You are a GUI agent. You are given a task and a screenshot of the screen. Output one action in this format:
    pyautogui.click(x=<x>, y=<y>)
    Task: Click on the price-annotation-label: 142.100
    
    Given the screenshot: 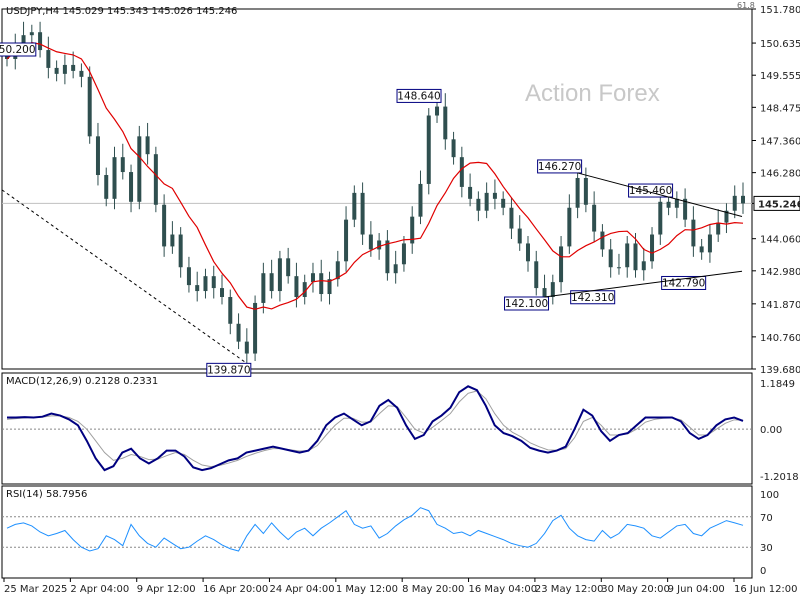 What is the action you would take?
    pyautogui.click(x=526, y=304)
    